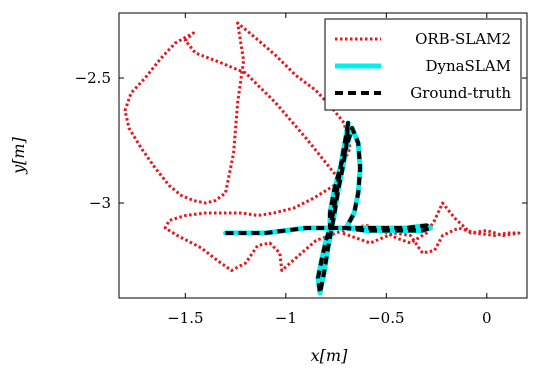  I want to click on legend-label: ORB-SLAM2, so click(463, 39).